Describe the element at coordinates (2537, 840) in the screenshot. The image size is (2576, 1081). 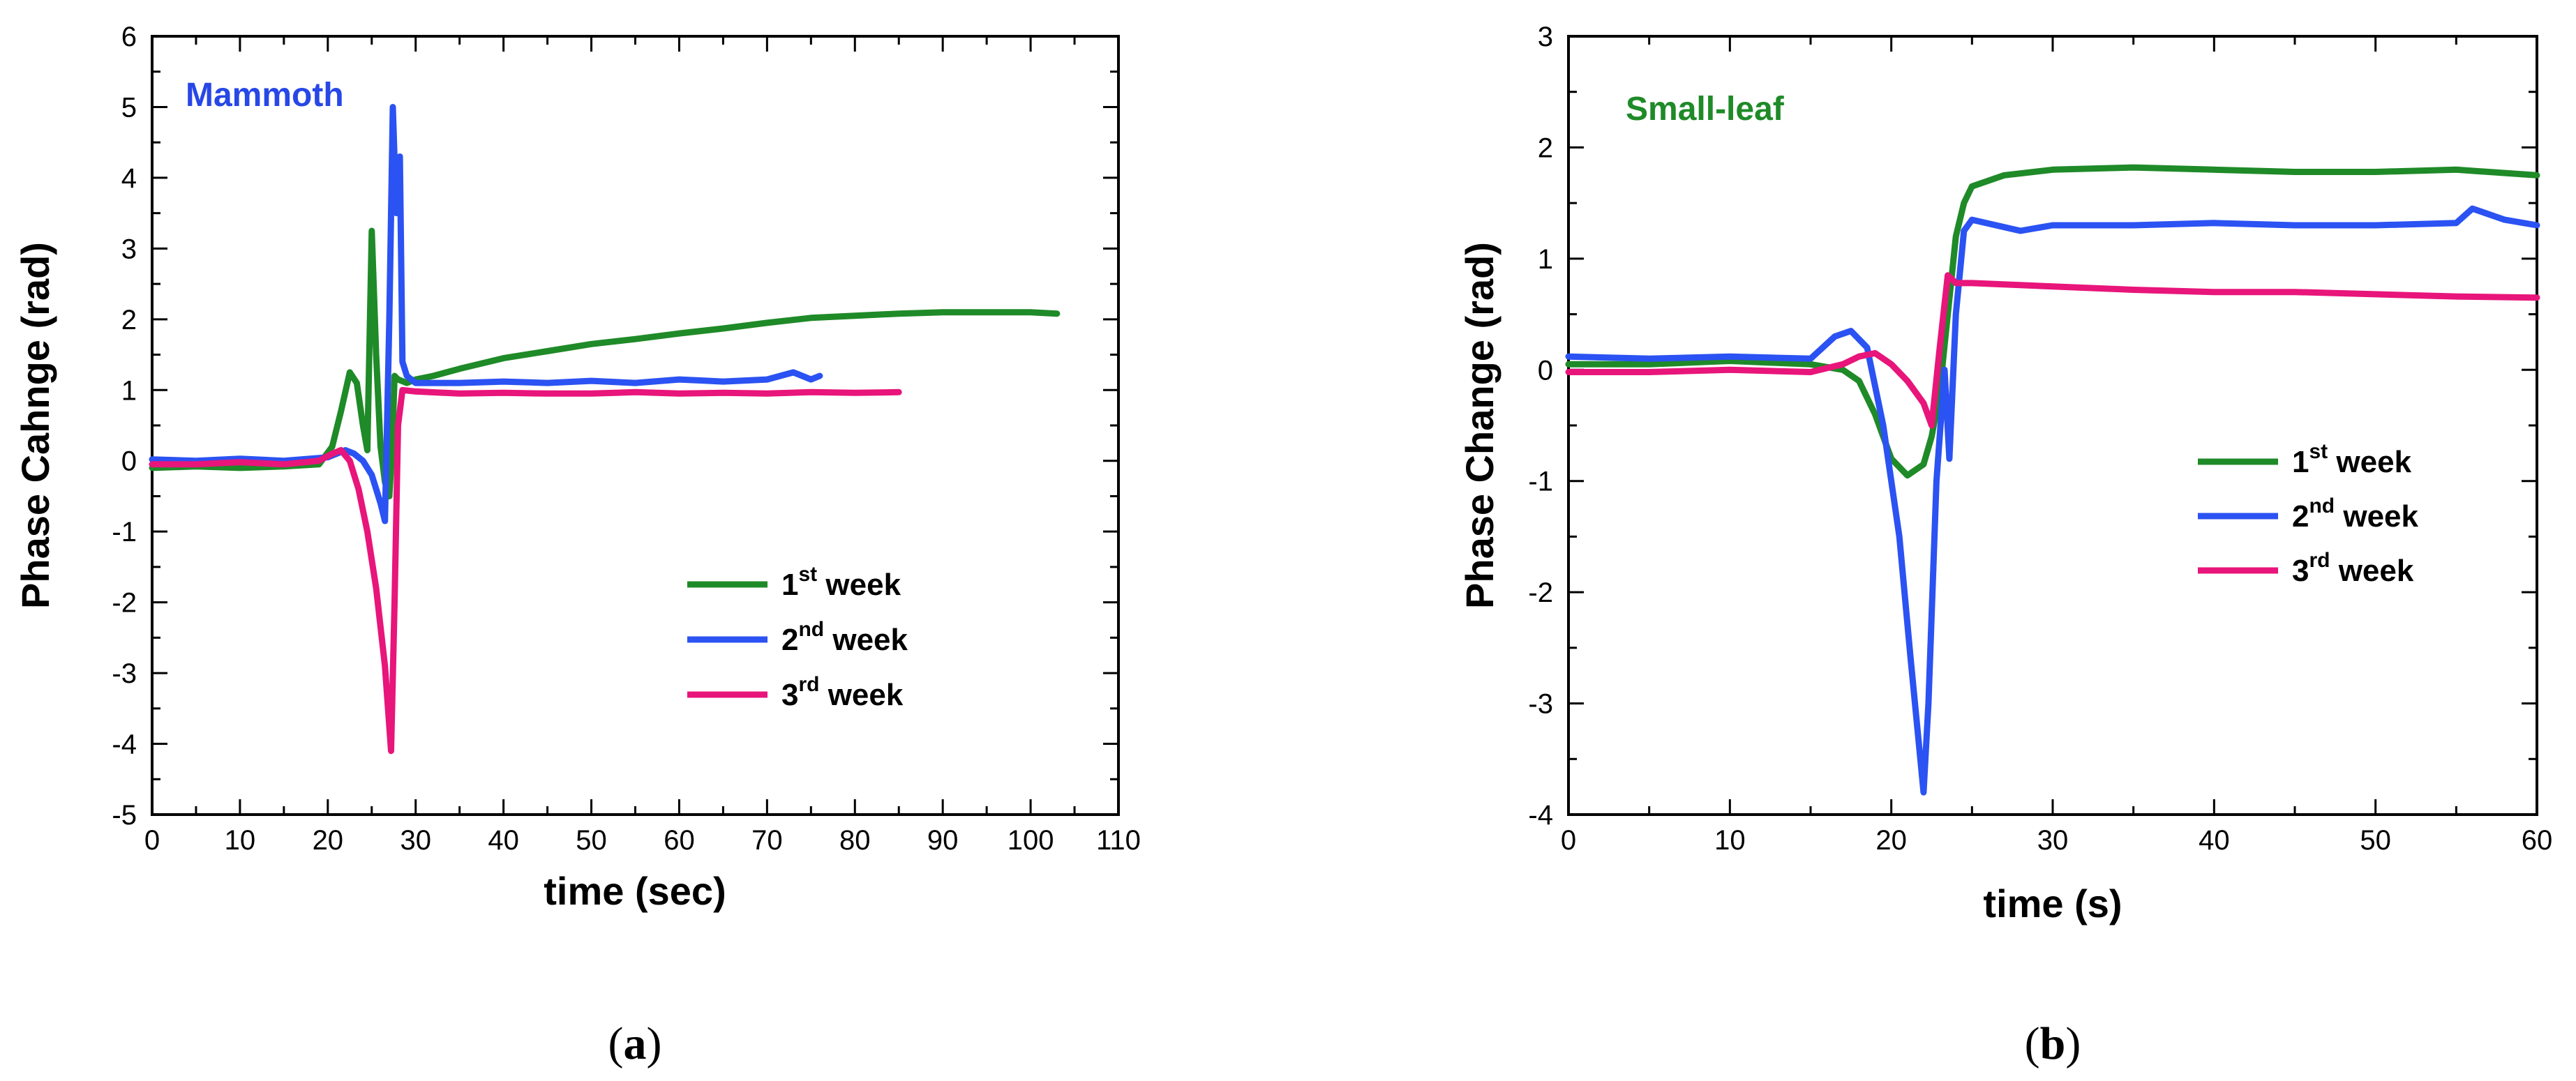
I see `x-tick-label-b: 60` at that location.